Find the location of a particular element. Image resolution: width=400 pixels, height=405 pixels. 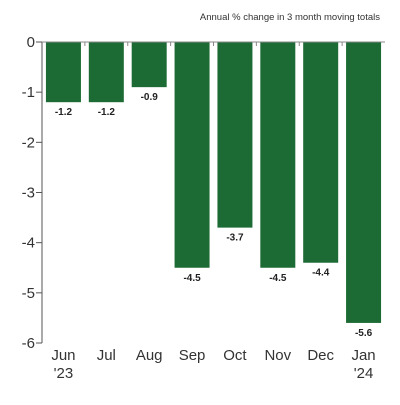

bar-data-label: -4.4 is located at coordinates (321, 273).